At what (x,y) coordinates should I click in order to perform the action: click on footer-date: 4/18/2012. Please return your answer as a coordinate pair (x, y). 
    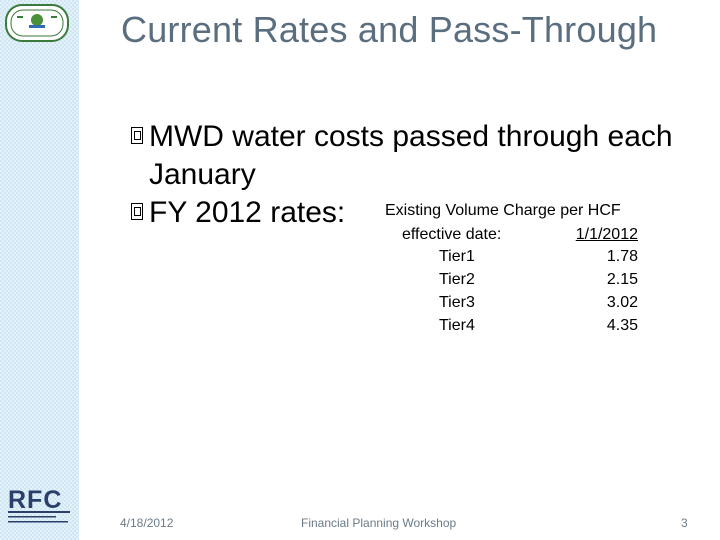
    Looking at the image, I should click on (147, 523).